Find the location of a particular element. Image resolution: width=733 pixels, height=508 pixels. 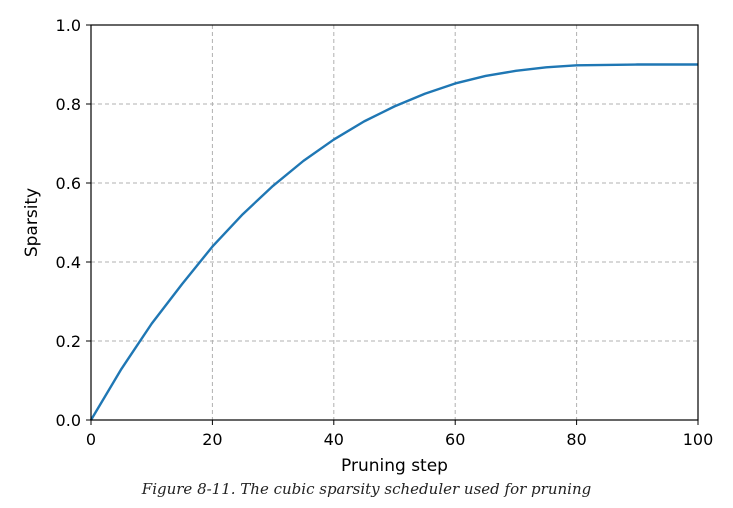

y-tick-label: 0.2 is located at coordinates (68, 341).